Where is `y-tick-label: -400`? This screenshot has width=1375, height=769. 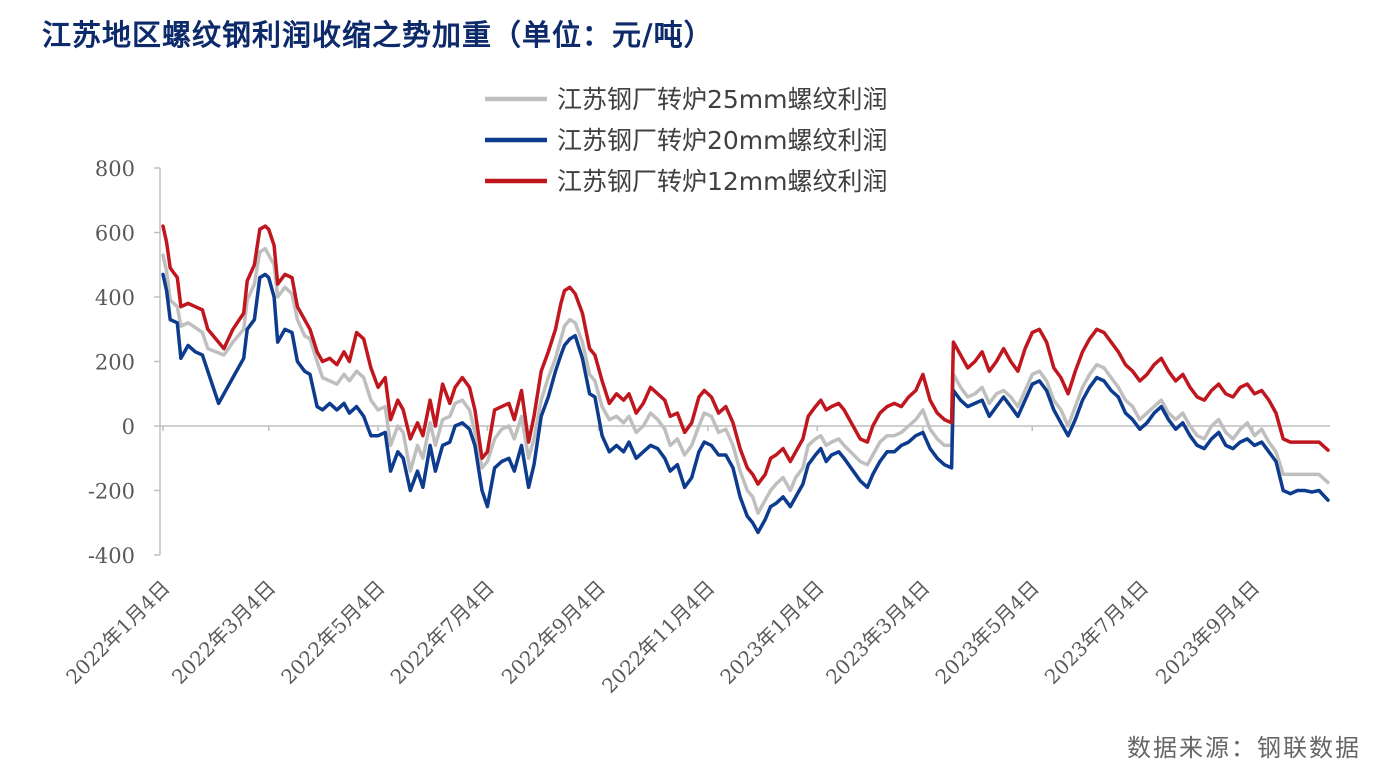
y-tick-label: -400 is located at coordinates (111, 556).